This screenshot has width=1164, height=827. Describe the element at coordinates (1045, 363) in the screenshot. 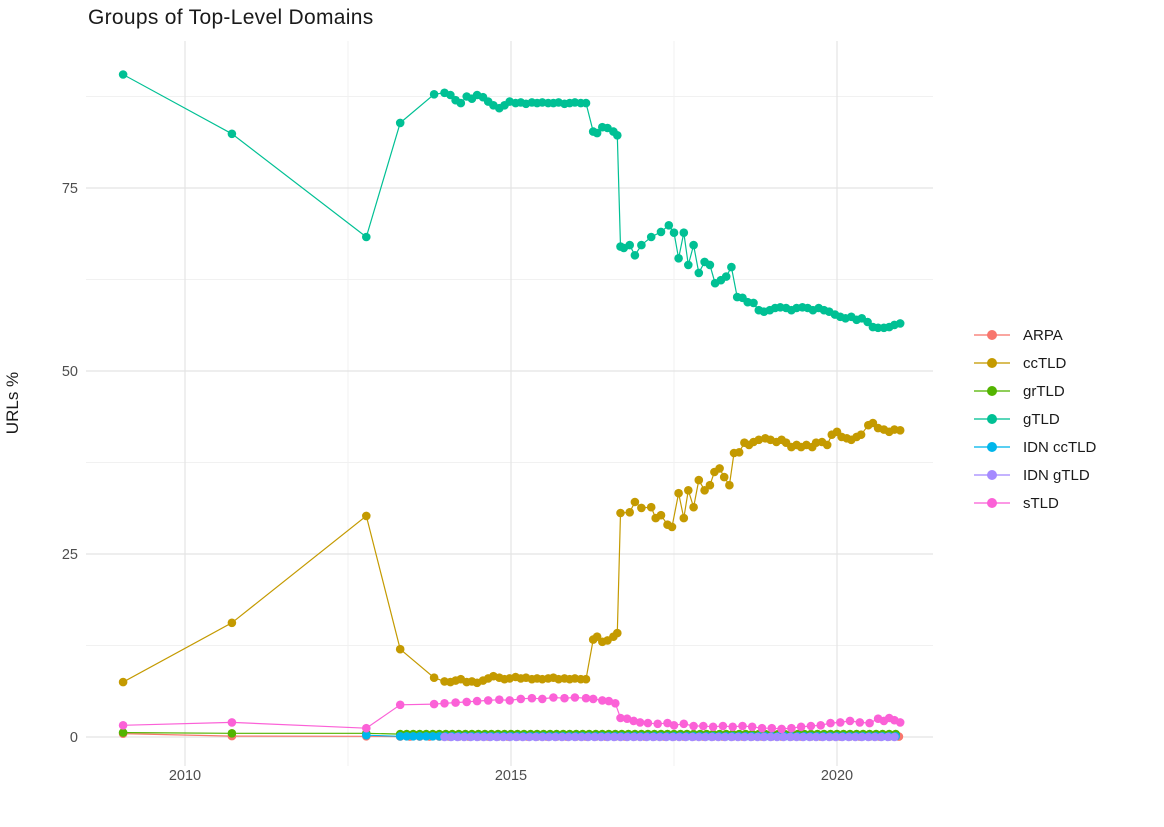

I see `legend-label: ccTLD` at that location.